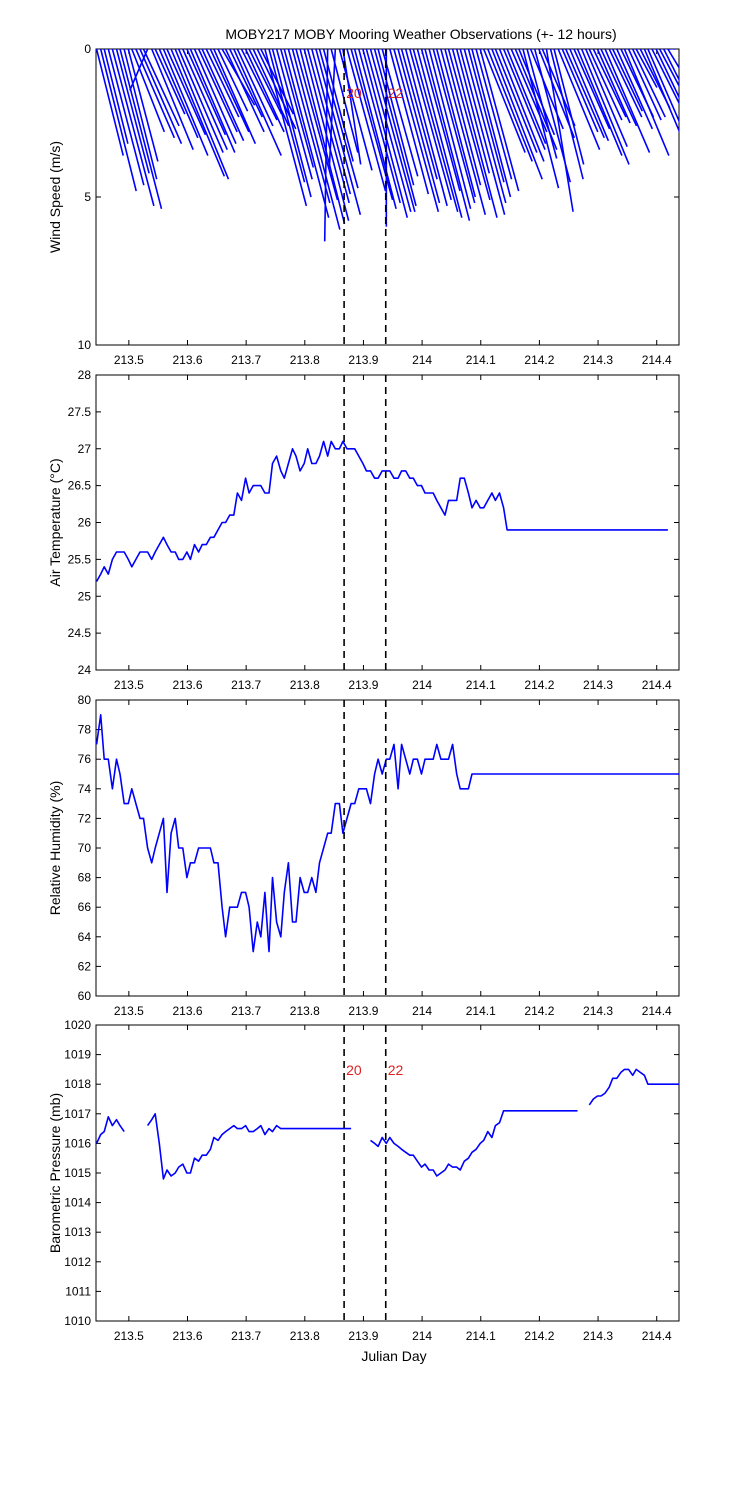  Describe the element at coordinates (80, 559) in the screenshot. I see `y-tick-label: 25.5` at that location.